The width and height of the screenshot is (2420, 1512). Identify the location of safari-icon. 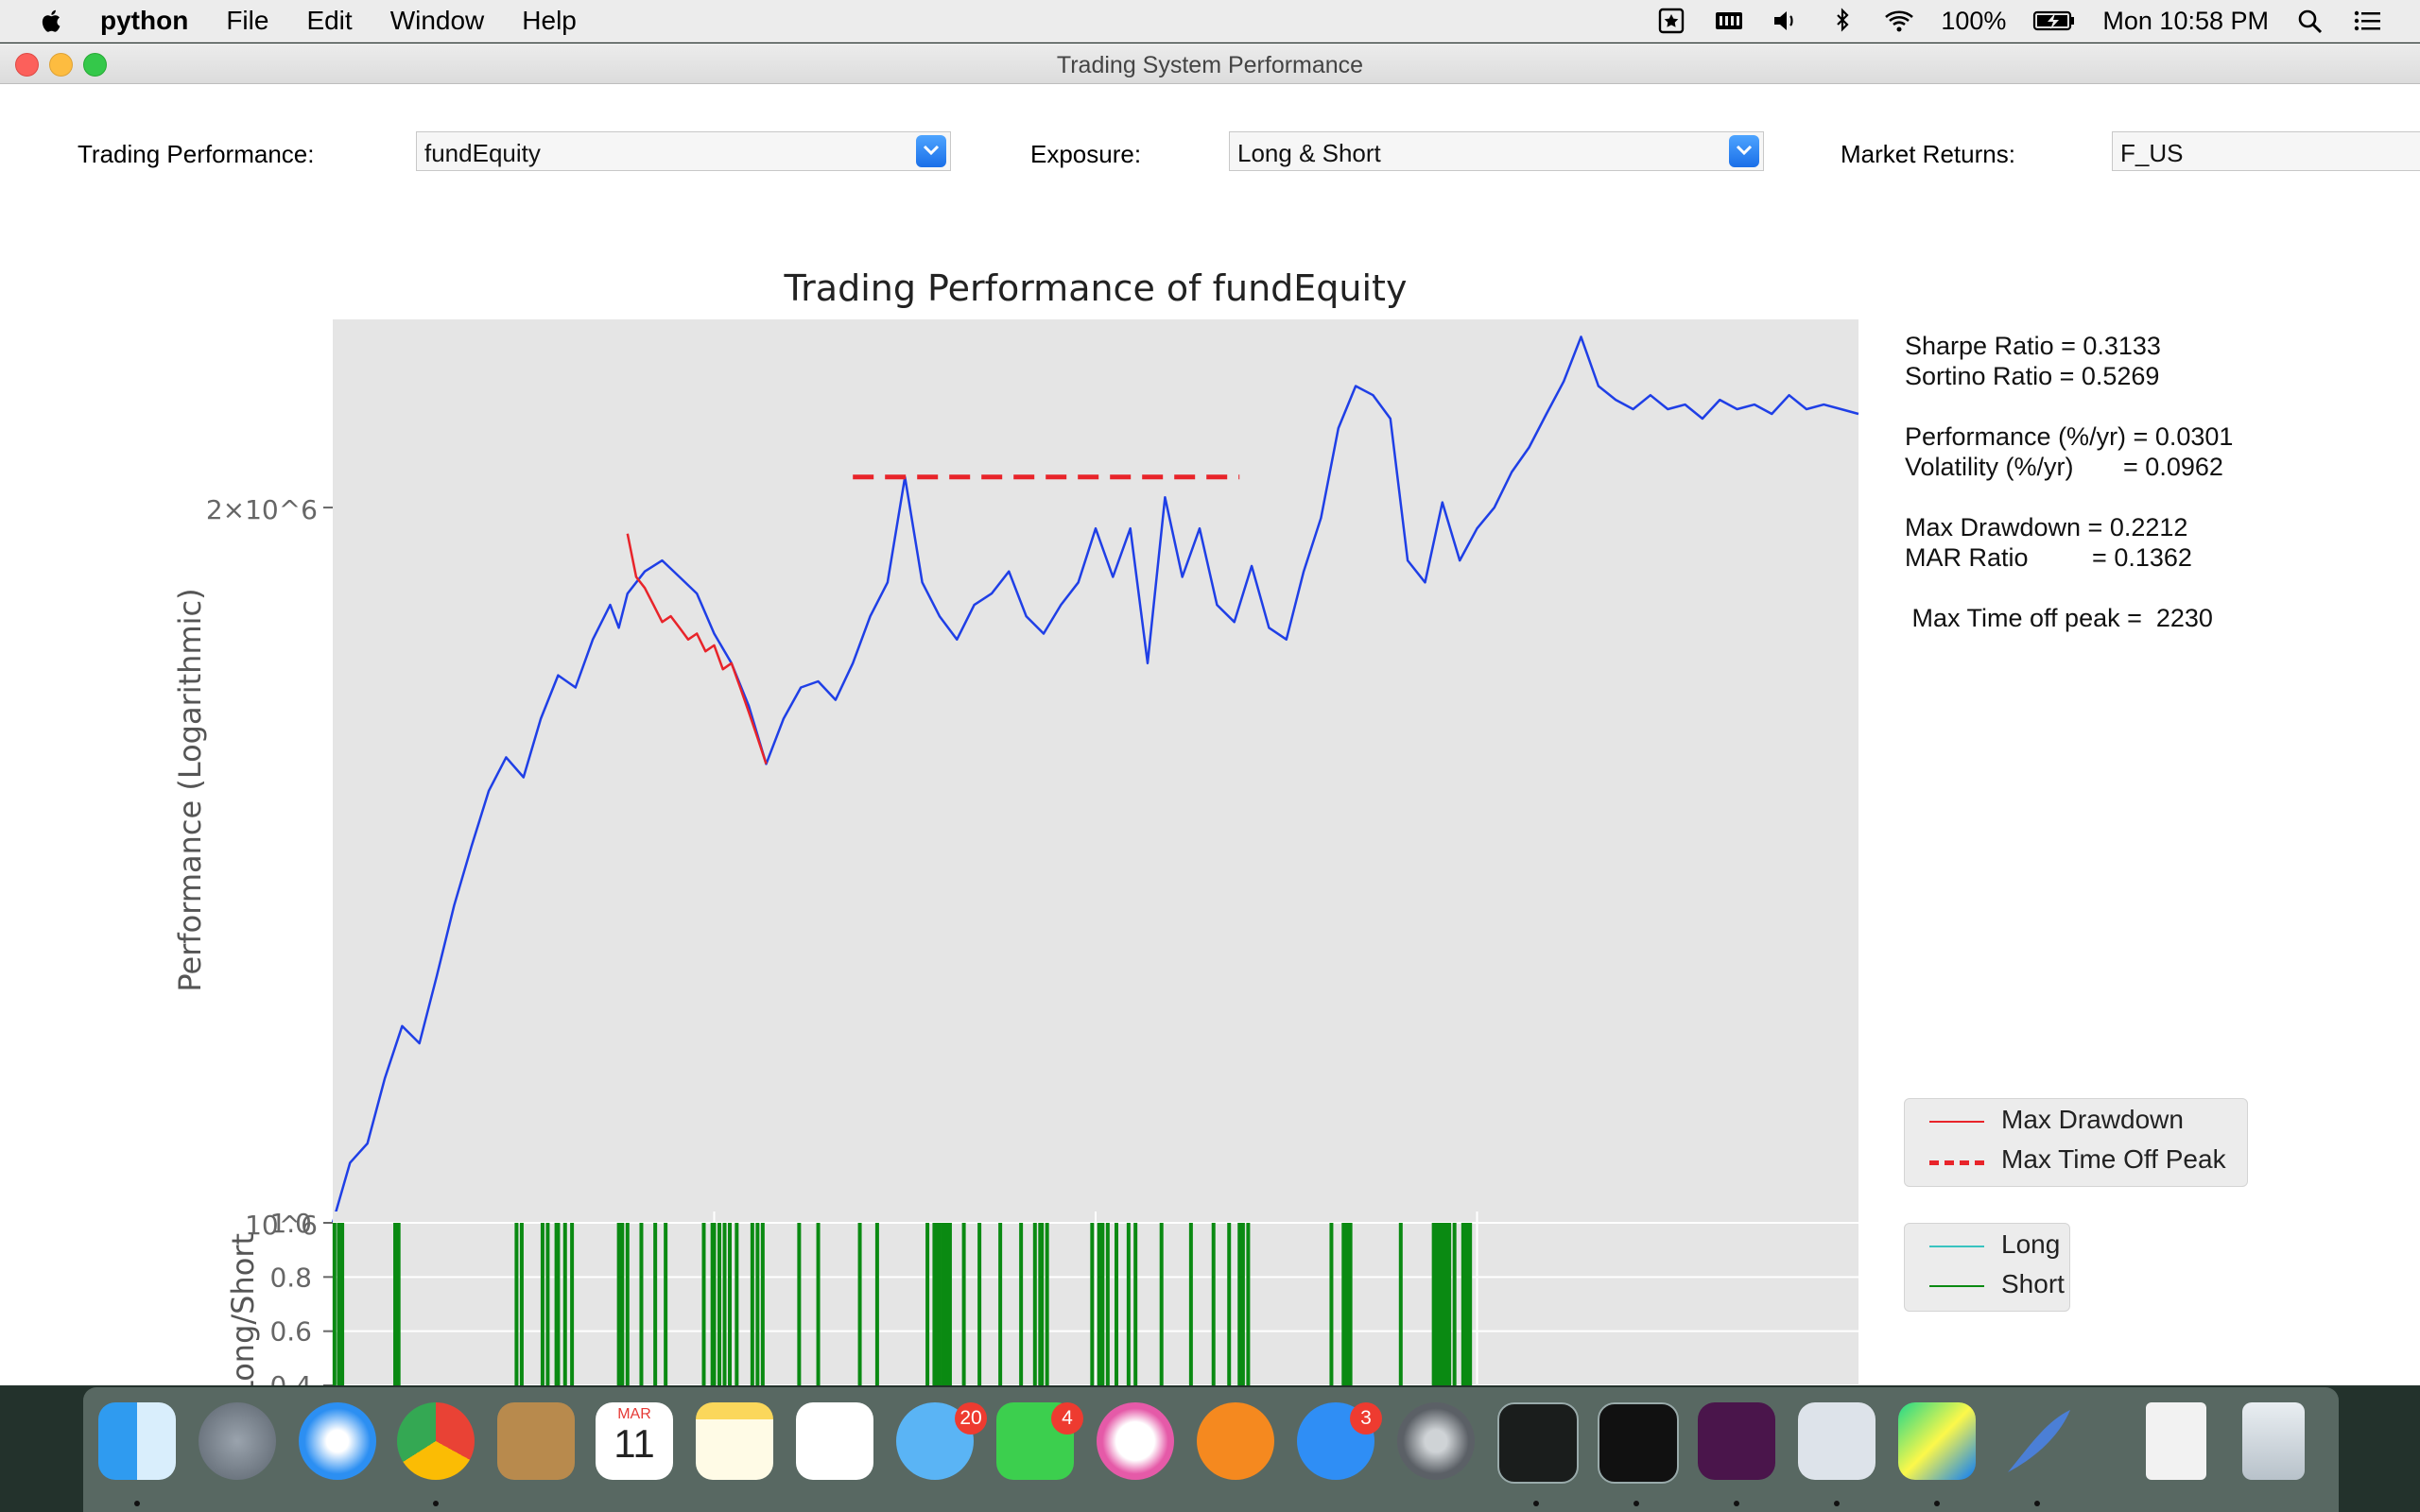
(337, 1441).